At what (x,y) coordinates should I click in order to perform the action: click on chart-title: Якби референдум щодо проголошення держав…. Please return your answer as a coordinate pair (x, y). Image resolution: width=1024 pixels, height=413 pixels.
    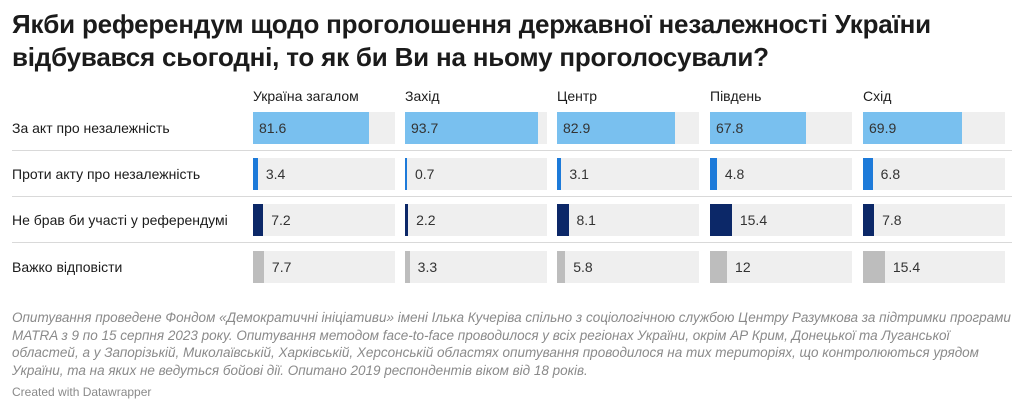
    Looking at the image, I should click on (471, 40).